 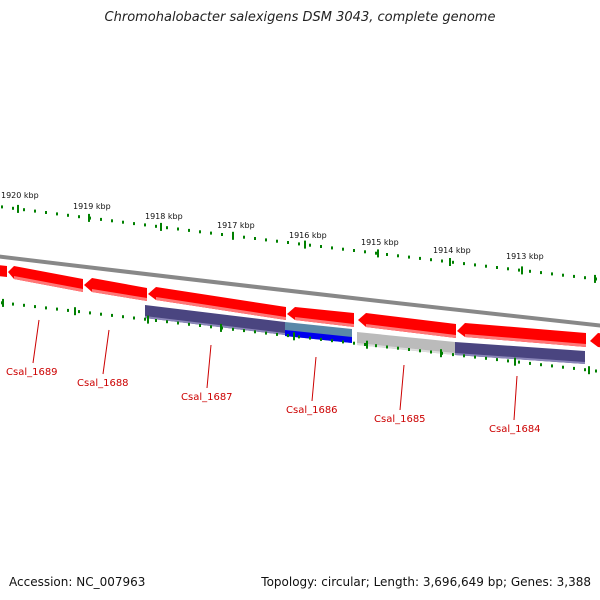 What do you see at coordinates (400, 419) in the screenshot?
I see `gene-label: Csal_1685` at bounding box center [400, 419].